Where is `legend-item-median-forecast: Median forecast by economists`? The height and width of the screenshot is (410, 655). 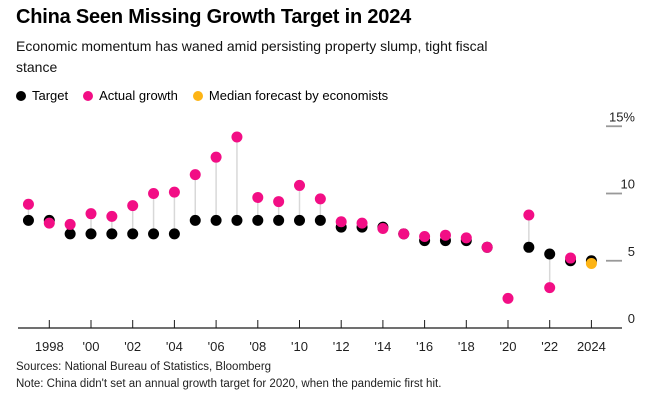 legend-item-median-forecast: Median forecast by economists is located at coordinates (290, 95).